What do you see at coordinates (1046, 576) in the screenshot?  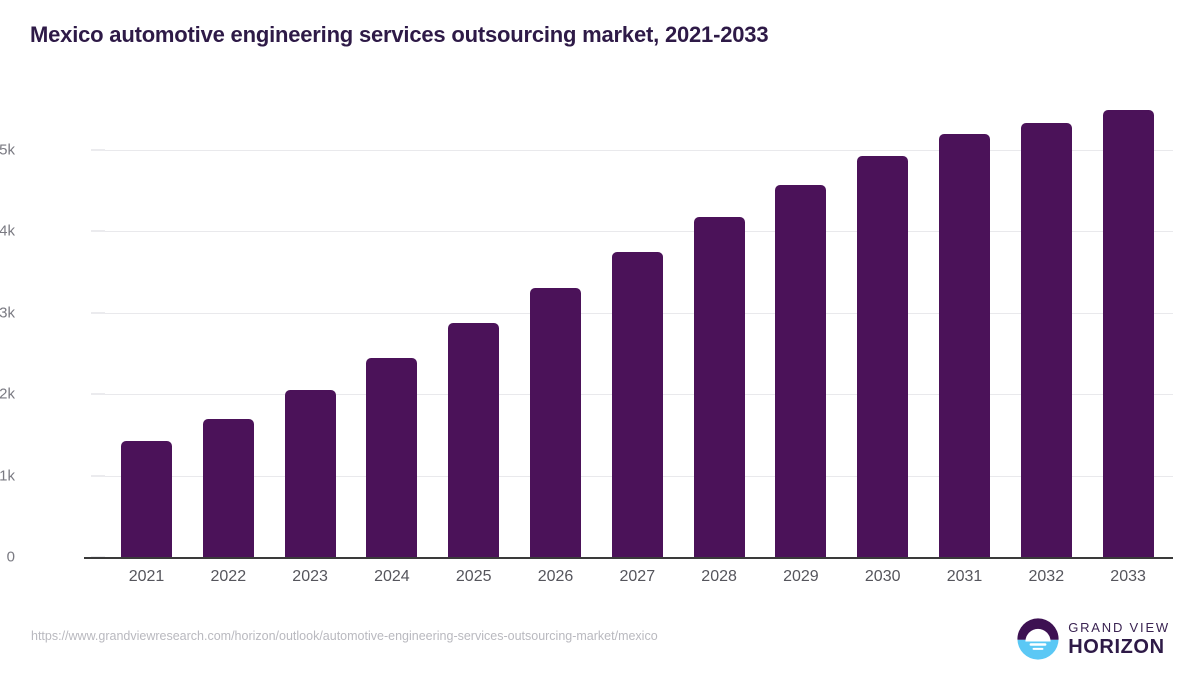 I see `x-tick-label: 2032` at bounding box center [1046, 576].